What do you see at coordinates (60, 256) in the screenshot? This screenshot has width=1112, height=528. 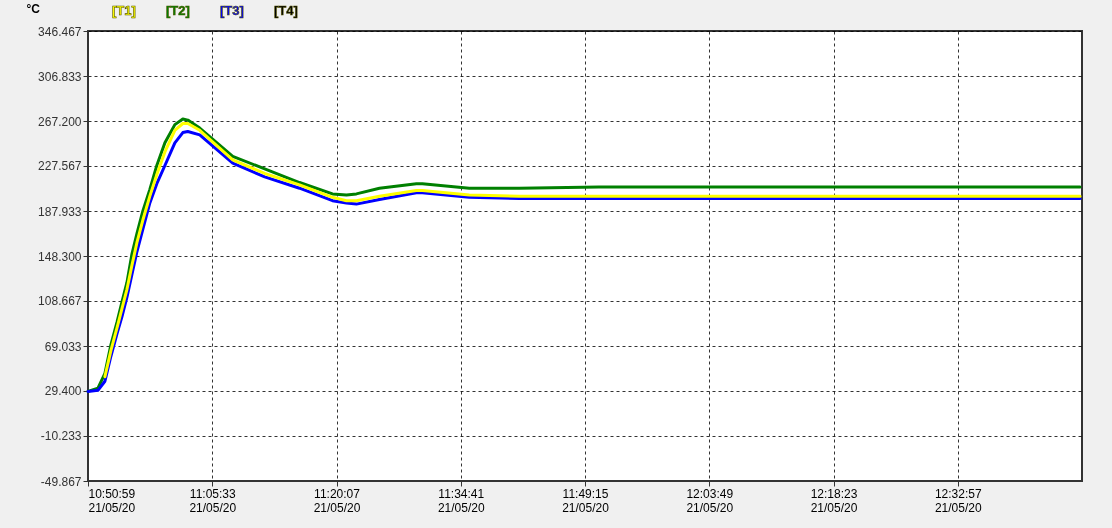 I see `y-tick-label: 148.300` at bounding box center [60, 256].